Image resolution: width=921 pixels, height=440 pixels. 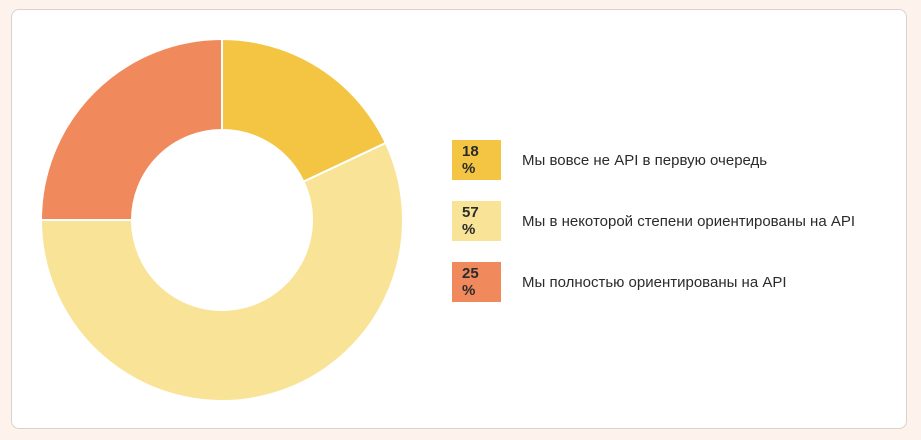 I want to click on legend-swatch: 57 %, so click(x=476, y=221).